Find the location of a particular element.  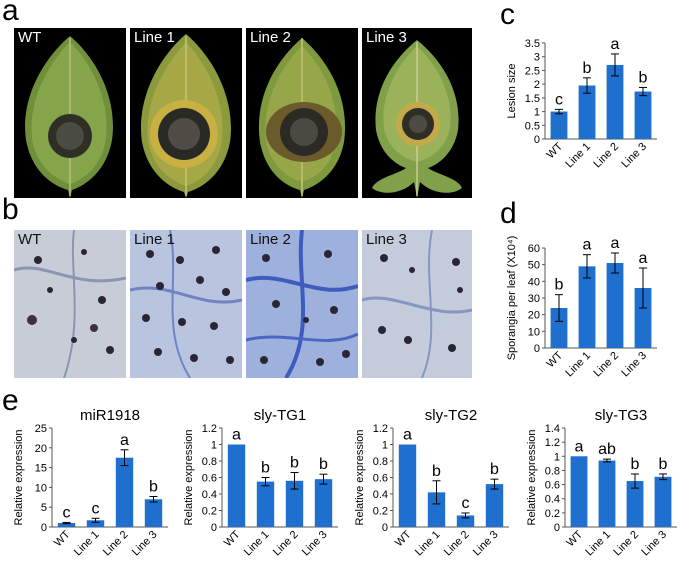

leaf-photo-wt: WT is located at coordinates (70, 113).